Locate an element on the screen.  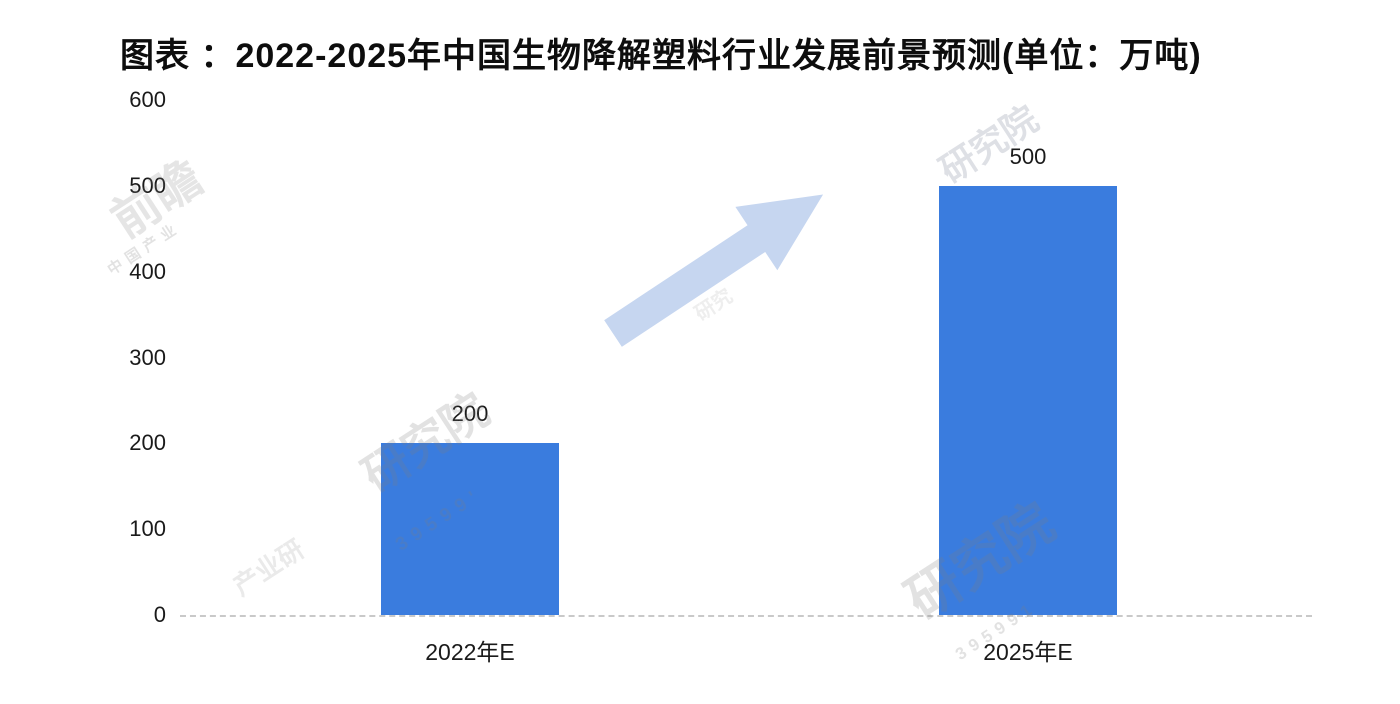
growth-trend-arrow-icon is located at coordinates (714, 270).